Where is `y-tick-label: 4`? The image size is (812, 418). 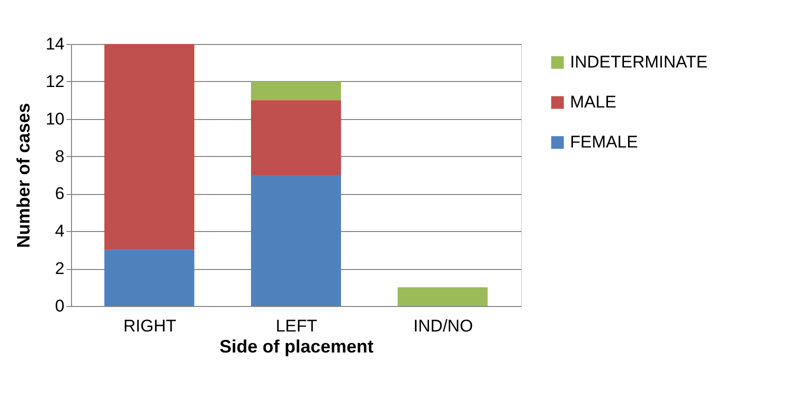
y-tick-label: 4 is located at coordinates (59, 231).